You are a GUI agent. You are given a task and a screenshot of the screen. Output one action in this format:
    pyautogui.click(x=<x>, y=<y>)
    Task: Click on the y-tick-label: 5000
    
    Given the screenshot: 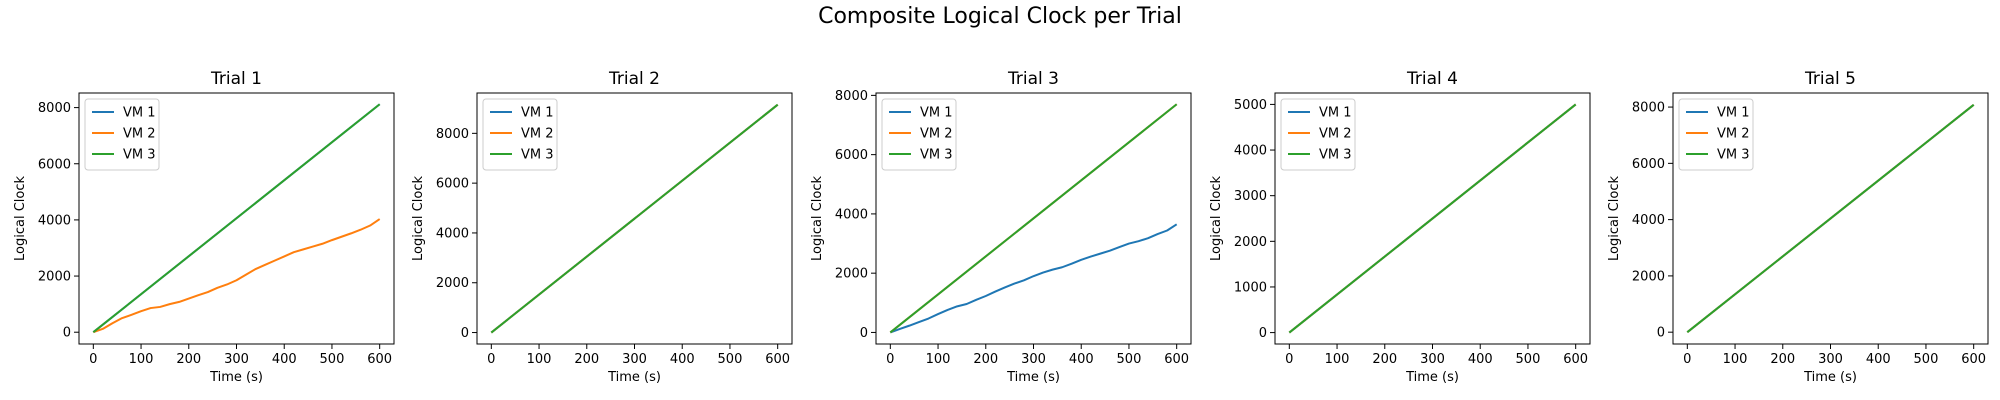 What is the action you would take?
    pyautogui.click(x=1250, y=105)
    